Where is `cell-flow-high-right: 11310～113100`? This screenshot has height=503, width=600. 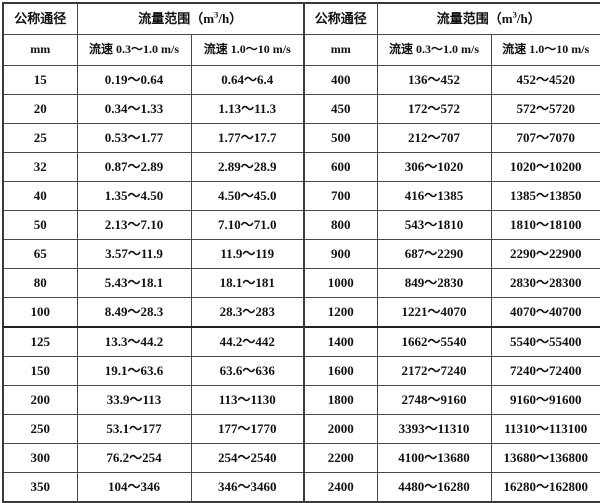
cell-flow-high-right: 11310～113100 is located at coordinates (545, 429).